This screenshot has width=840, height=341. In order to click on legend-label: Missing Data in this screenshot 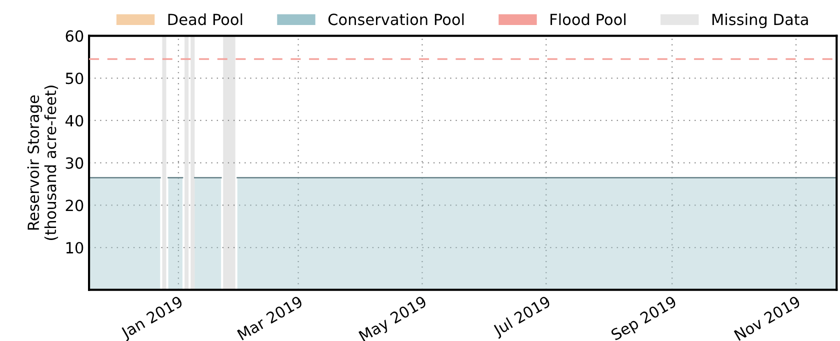, I will do `click(760, 20)`.